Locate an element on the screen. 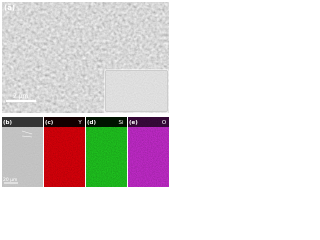 The width and height of the screenshot is (320, 240). panel-c: (c) Y is located at coordinates (64, 152).